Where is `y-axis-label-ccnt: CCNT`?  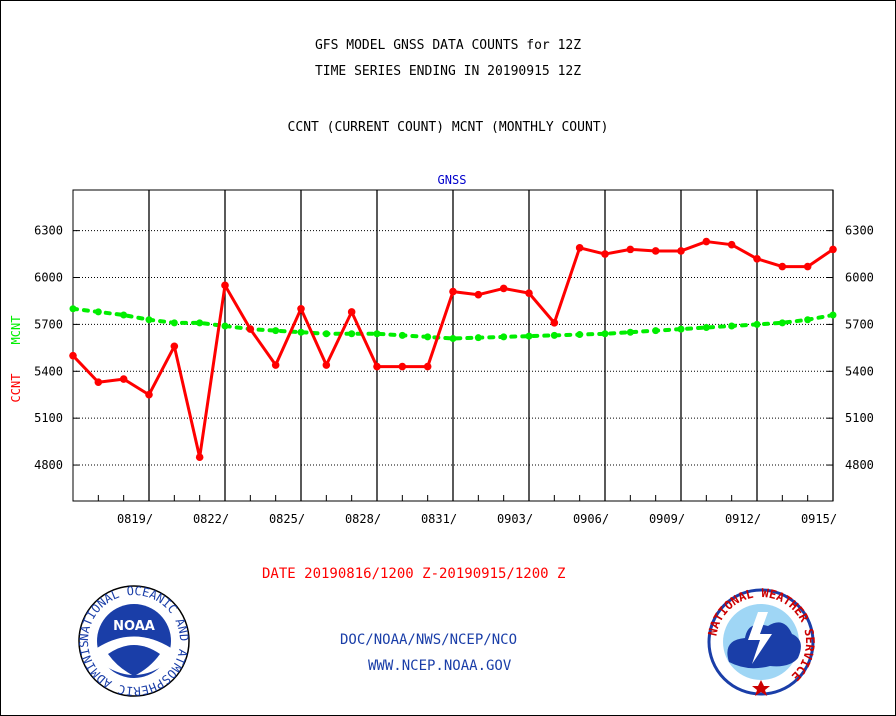
y-axis-label-ccnt: CCNT is located at coordinates (16, 388).